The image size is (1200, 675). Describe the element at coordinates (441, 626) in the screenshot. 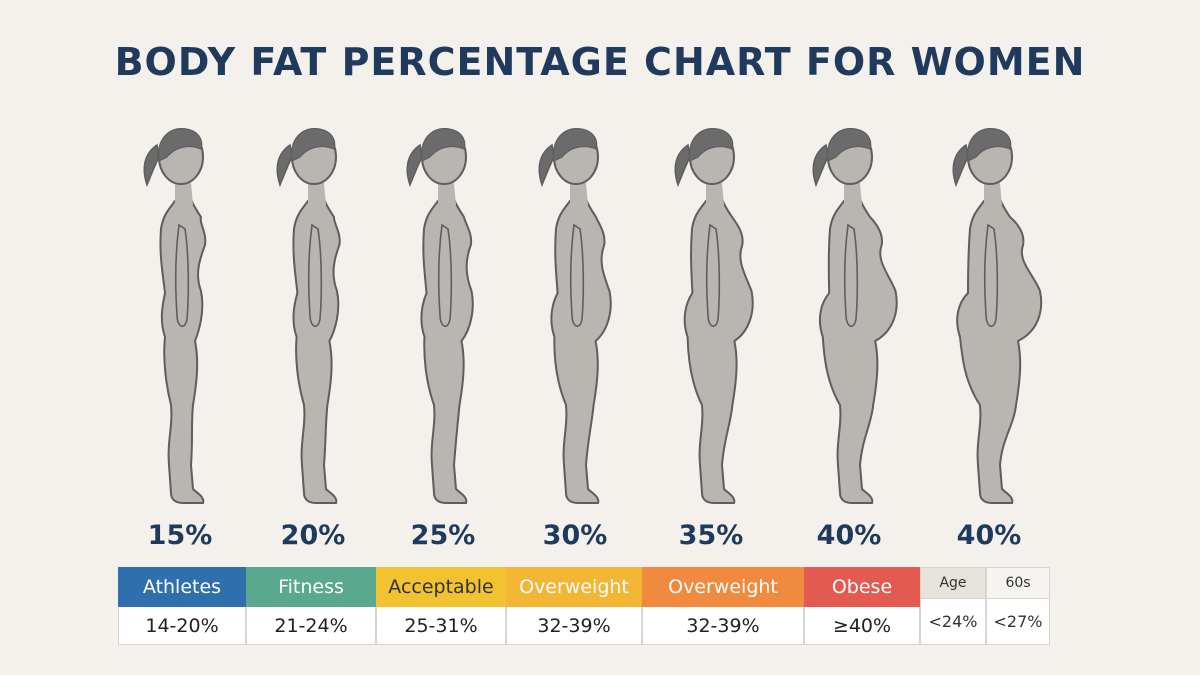

I see `range-acceptable: 25-31%` at that location.